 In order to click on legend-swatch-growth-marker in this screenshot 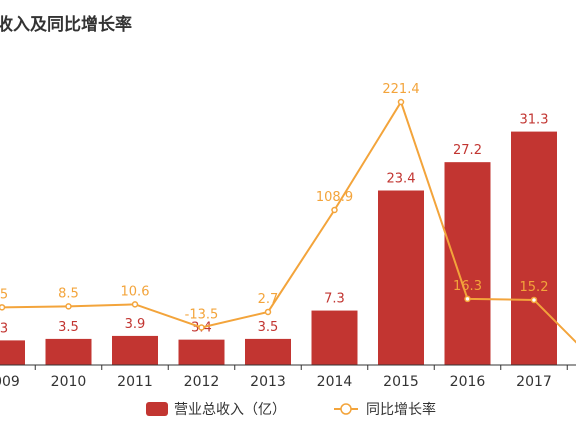, I will do `click(346, 409)`.